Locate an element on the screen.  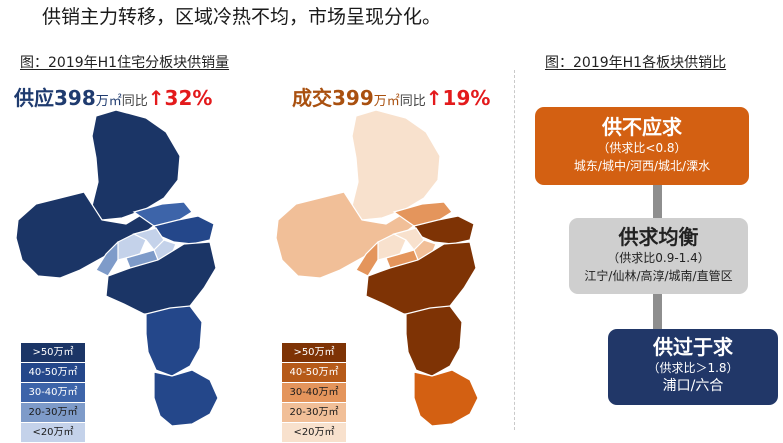
oversupply-ratio: （供求比＞1.8） is located at coordinates (693, 368).